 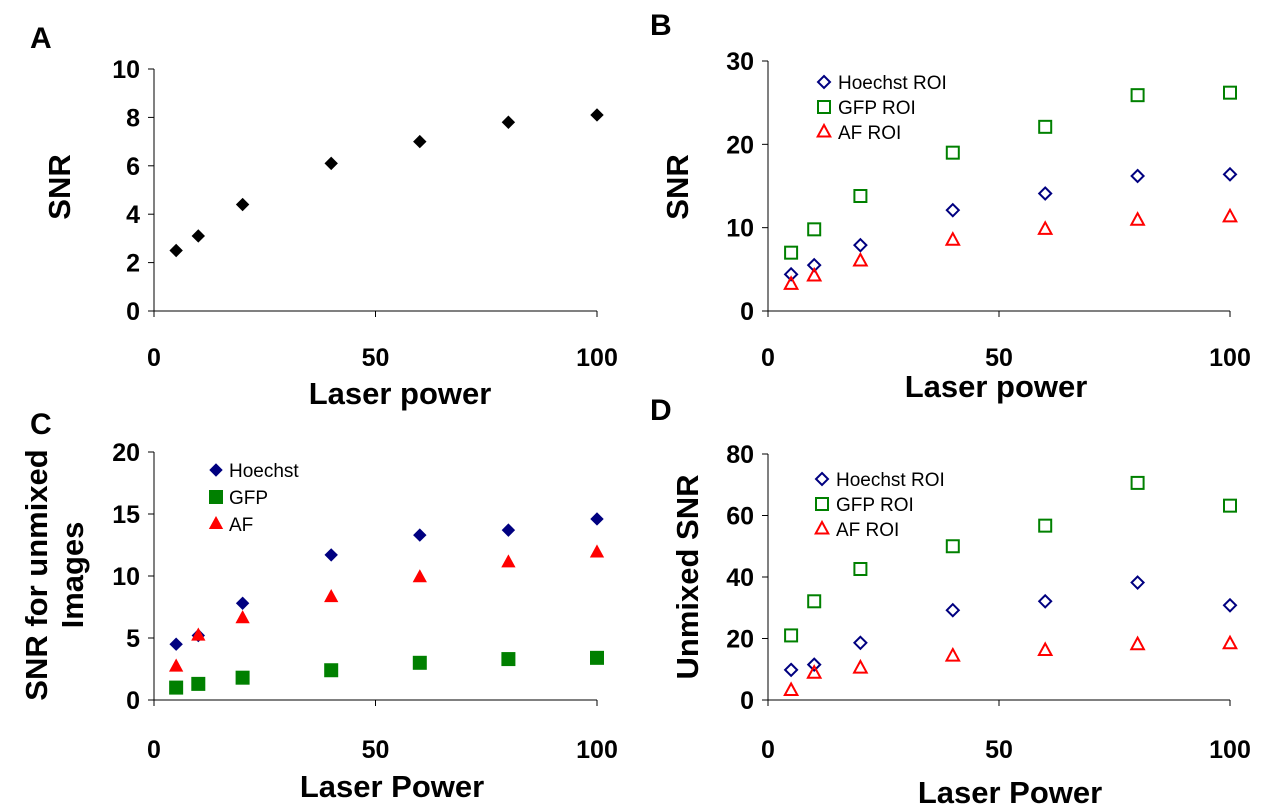 I want to click on panel-c-legend-label: AF, so click(x=241, y=525).